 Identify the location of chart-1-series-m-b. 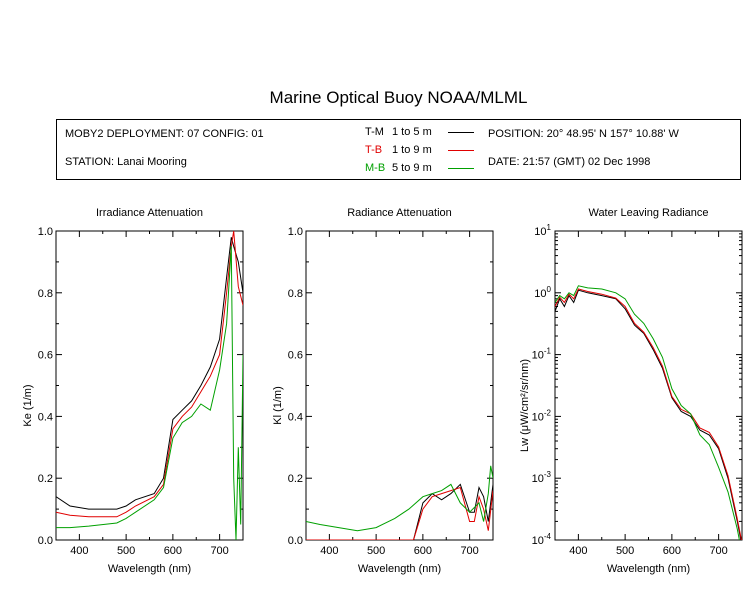
(149, 393).